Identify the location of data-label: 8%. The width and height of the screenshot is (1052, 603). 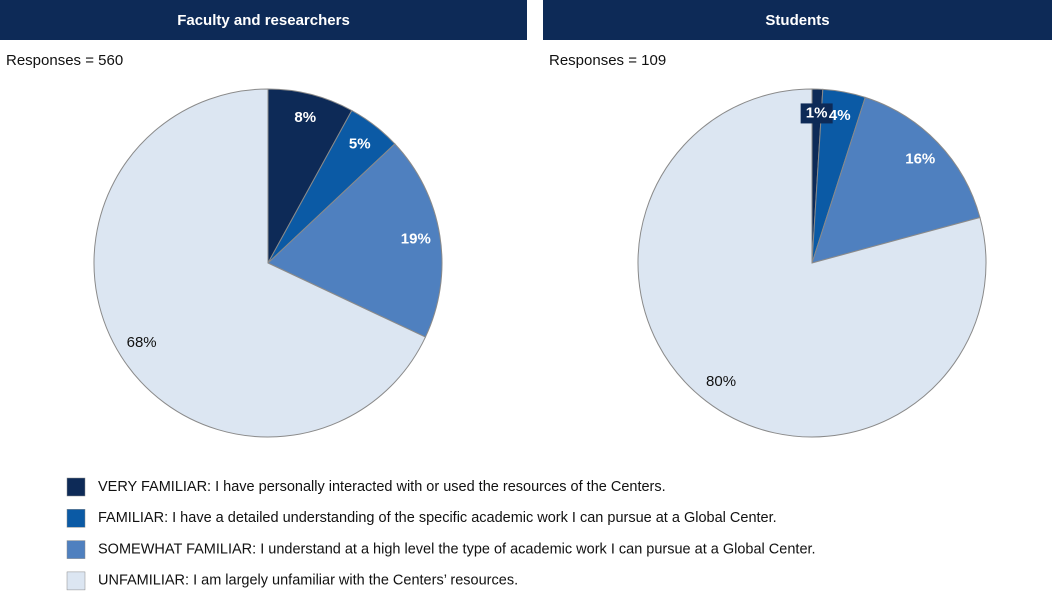
(305, 117).